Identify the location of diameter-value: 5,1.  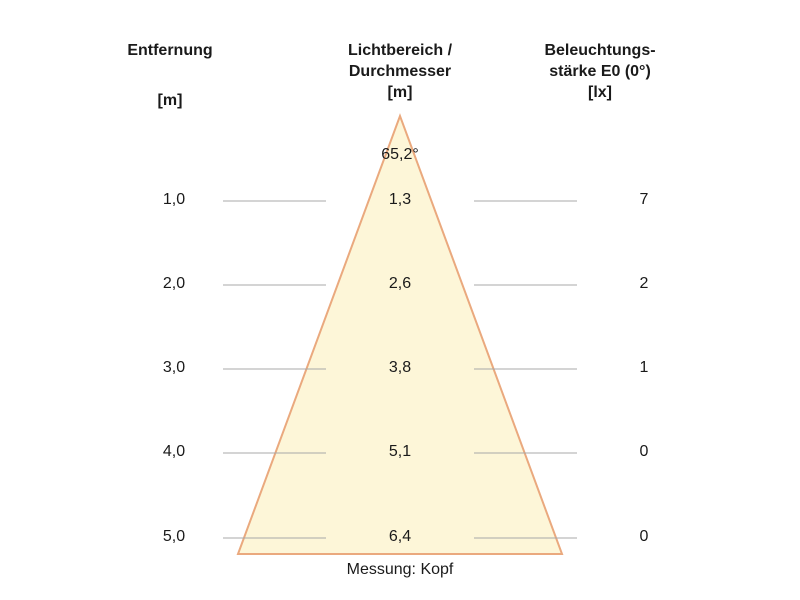
(400, 451).